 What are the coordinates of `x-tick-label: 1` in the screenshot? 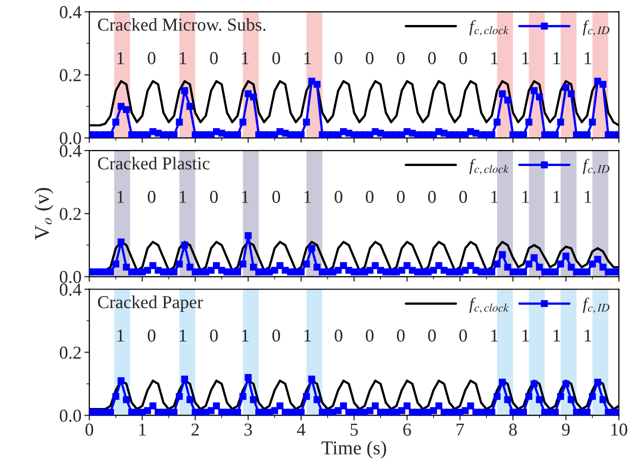 It's located at (142, 430).